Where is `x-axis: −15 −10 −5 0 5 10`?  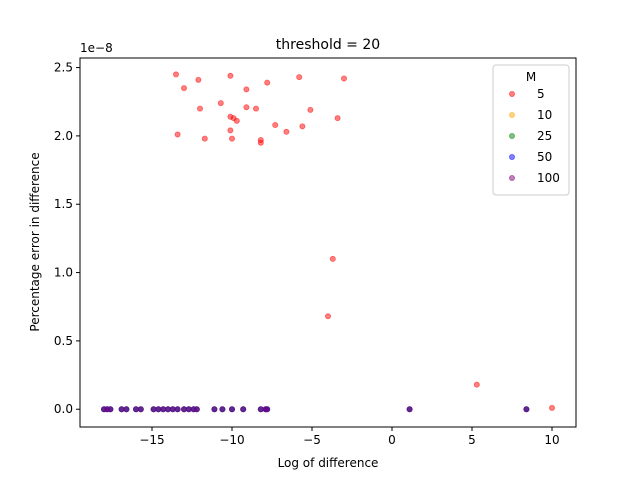 x-axis: −15 −10 −5 0 5 10 is located at coordinates (349, 437).